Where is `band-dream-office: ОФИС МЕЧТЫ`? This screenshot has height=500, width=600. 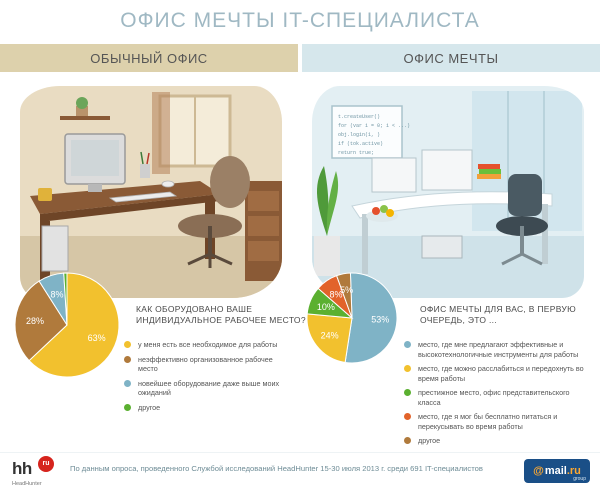 band-dream-office: ОФИС МЕЧТЫ is located at coordinates (451, 58).